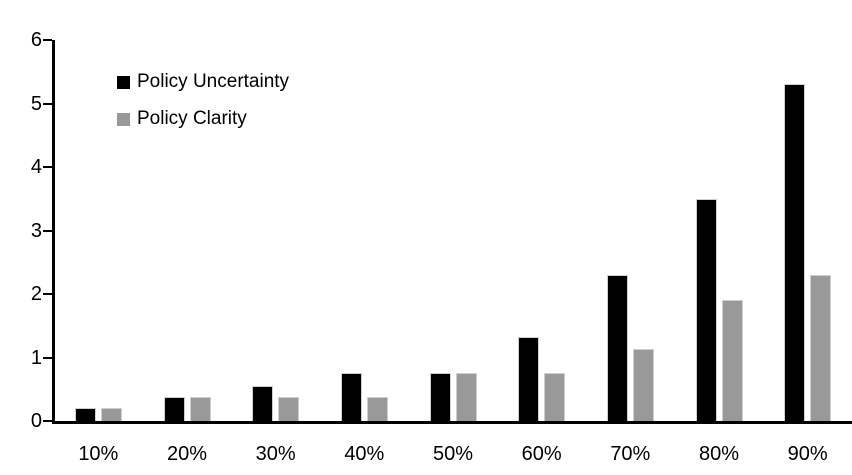 This screenshot has height=475, width=852. What do you see at coordinates (123, 82) in the screenshot?
I see `legend-swatch-policy-uncertainty` at bounding box center [123, 82].